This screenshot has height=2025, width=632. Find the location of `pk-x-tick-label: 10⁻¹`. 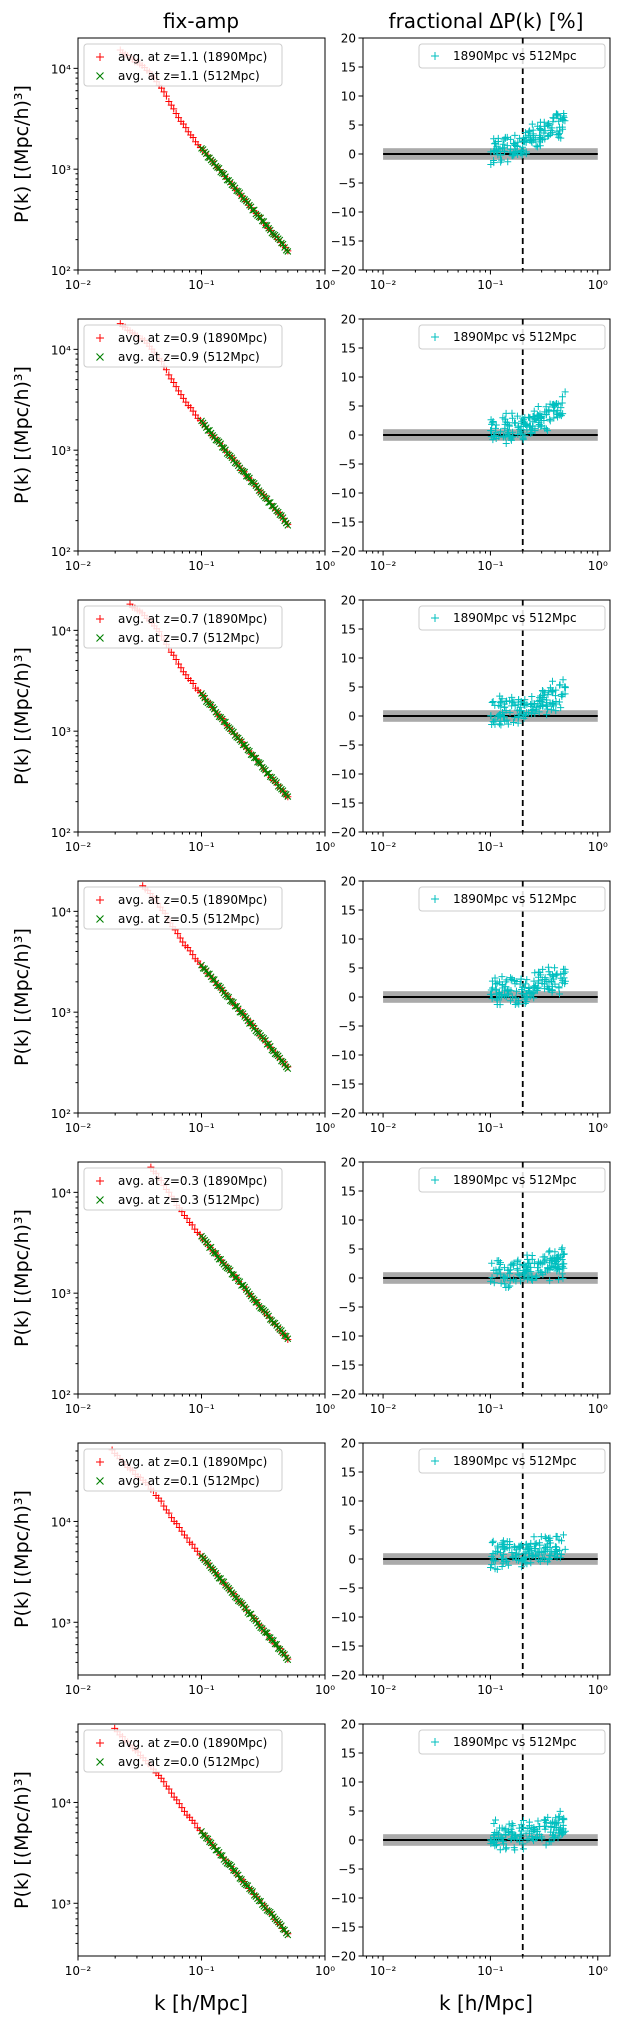

pk-x-tick-label: 10⁻¹ is located at coordinates (201, 1971).